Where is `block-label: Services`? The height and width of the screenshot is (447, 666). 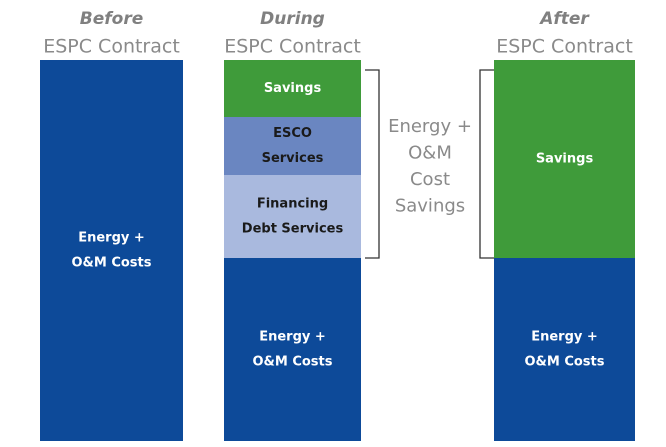 block-label: Services is located at coordinates (293, 158).